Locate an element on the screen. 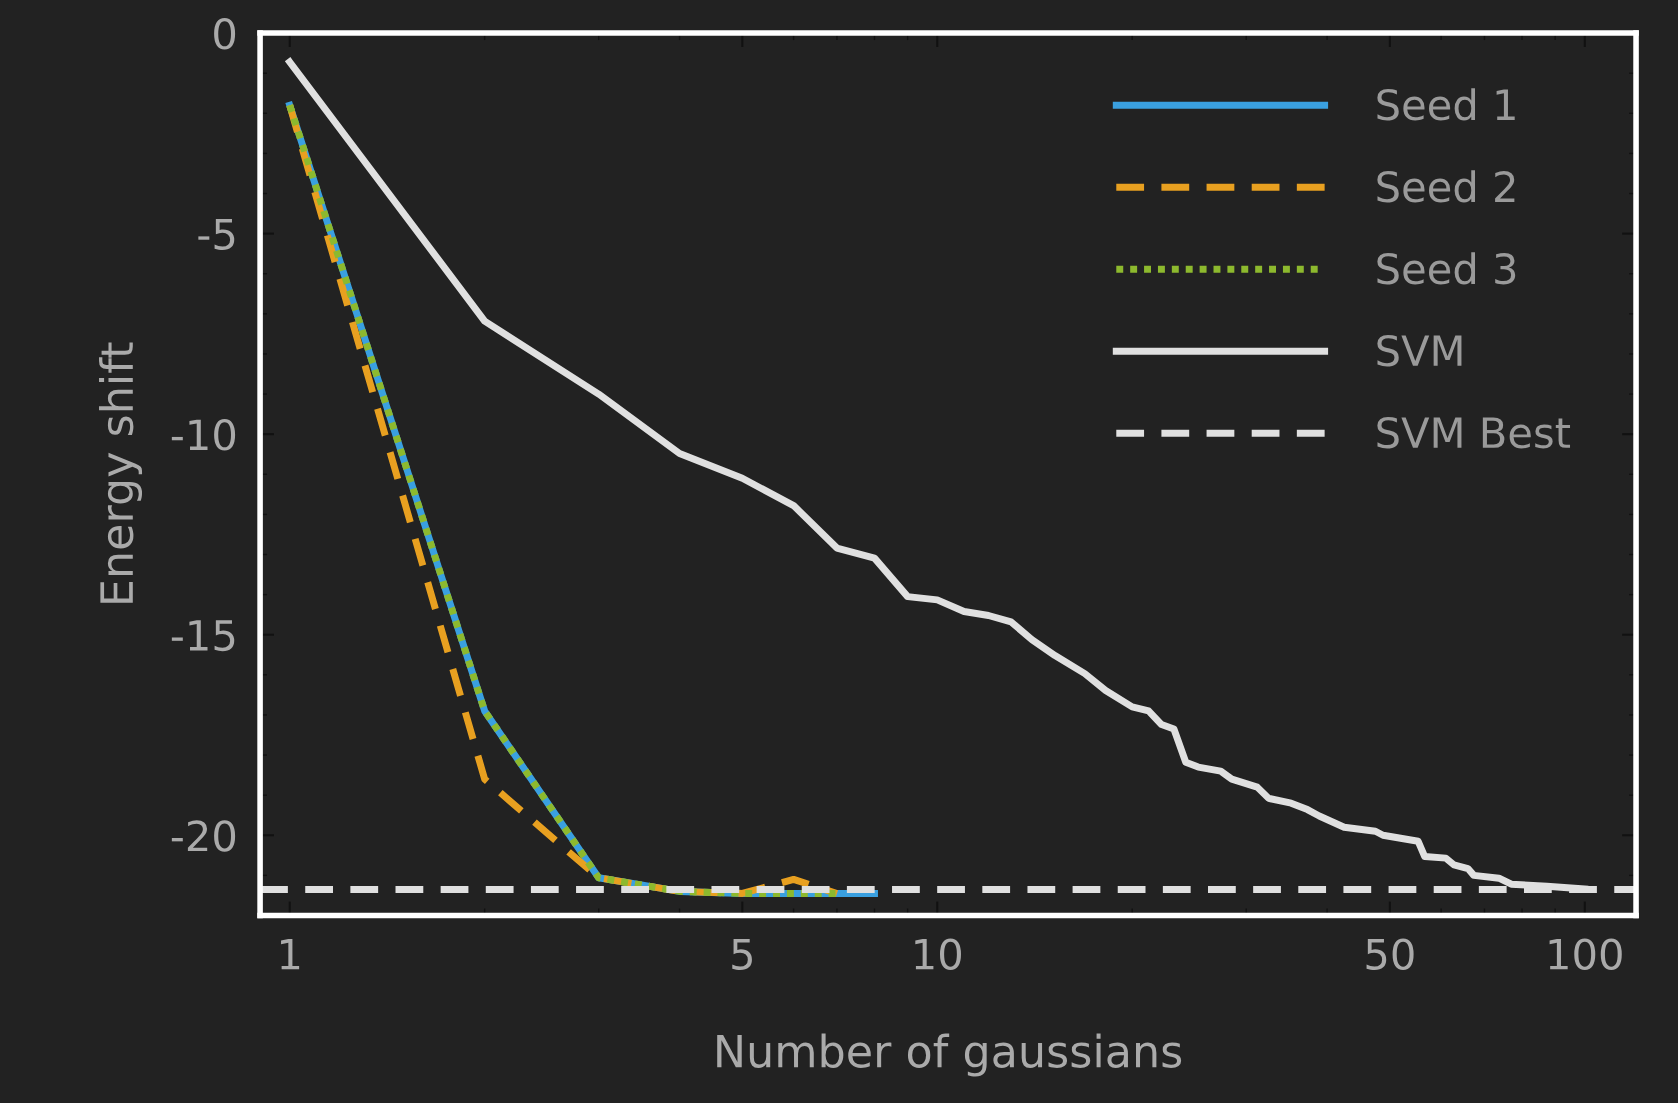  x-tick-label: 100 is located at coordinates (1585, 954).